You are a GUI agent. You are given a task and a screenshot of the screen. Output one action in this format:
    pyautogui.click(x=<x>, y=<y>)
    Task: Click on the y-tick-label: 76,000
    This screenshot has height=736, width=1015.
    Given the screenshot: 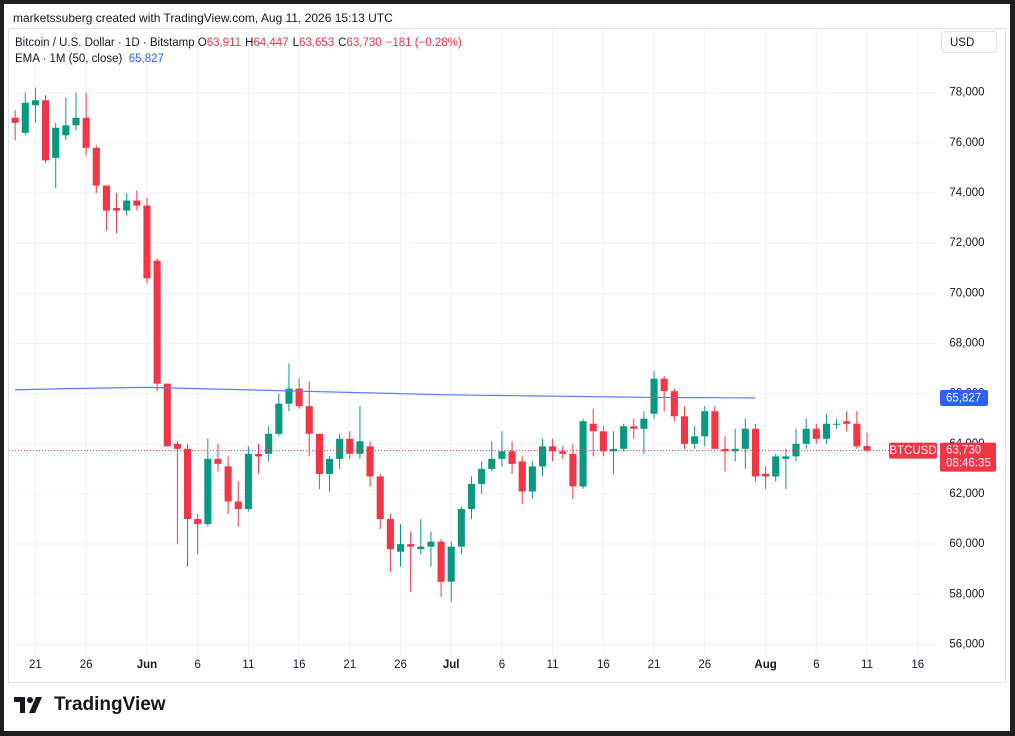 What is the action you would take?
    pyautogui.click(x=966, y=143)
    